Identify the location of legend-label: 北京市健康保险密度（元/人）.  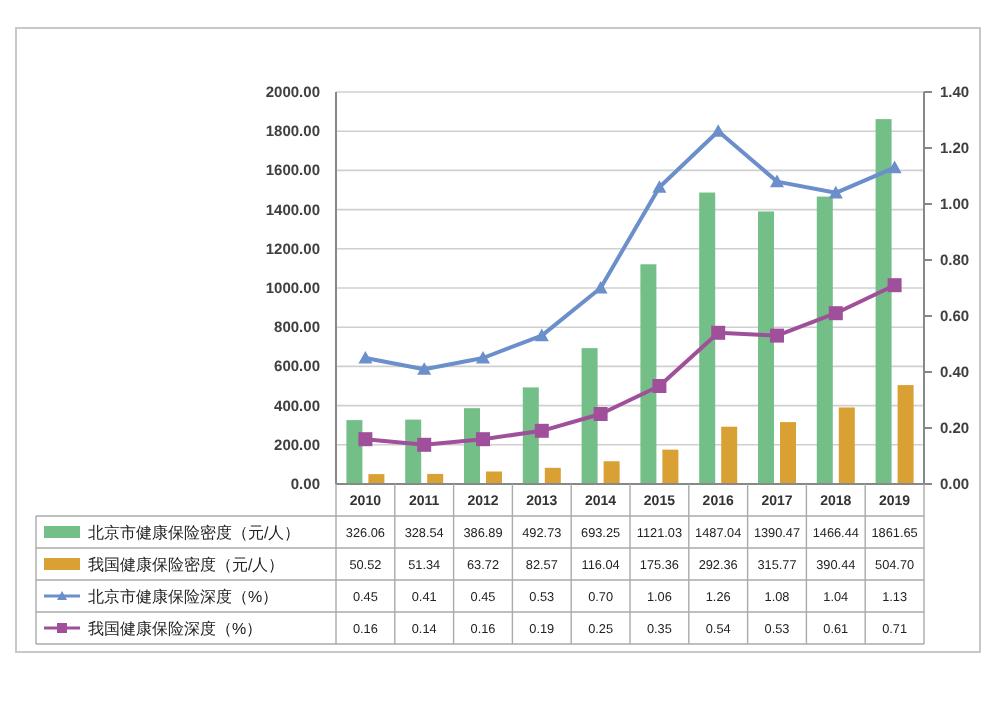
(194, 533).